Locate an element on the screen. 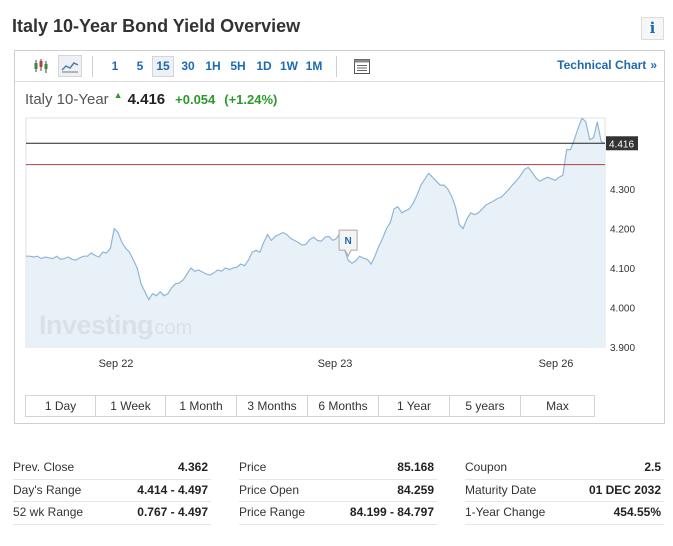  timeframe-1d: 1D is located at coordinates (264, 66).